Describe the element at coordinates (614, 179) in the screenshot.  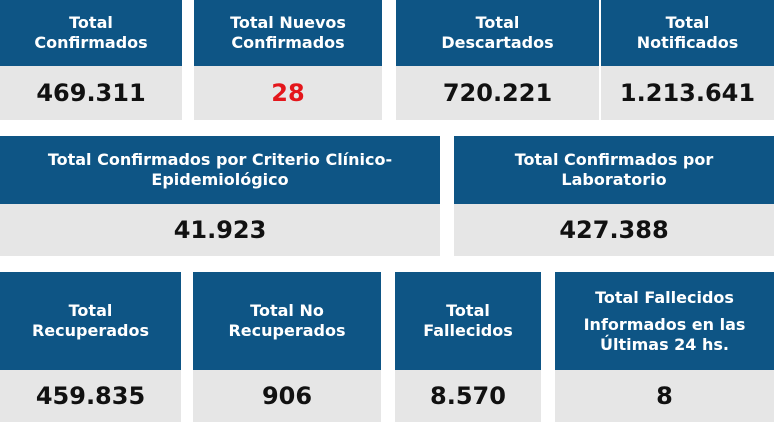
I see `stat-label-line2: Laboratorio` at that location.